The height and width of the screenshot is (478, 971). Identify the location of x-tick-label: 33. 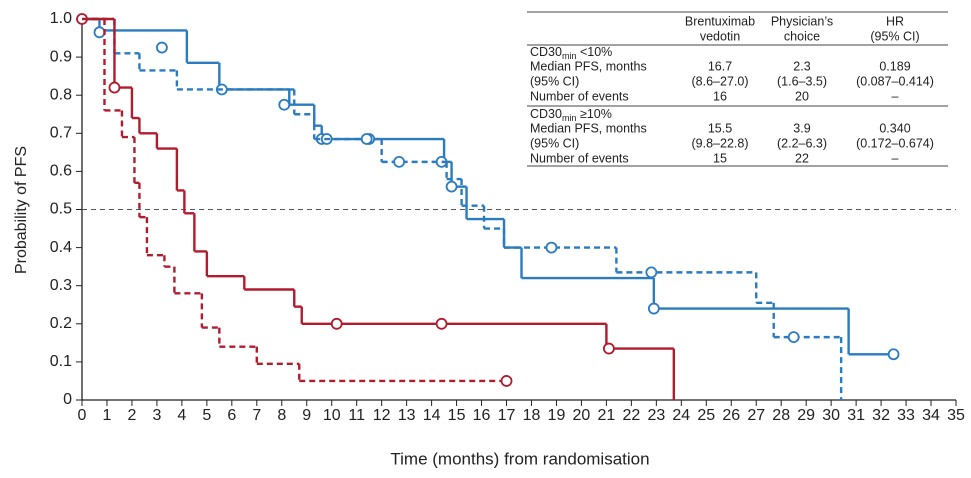
(906, 415).